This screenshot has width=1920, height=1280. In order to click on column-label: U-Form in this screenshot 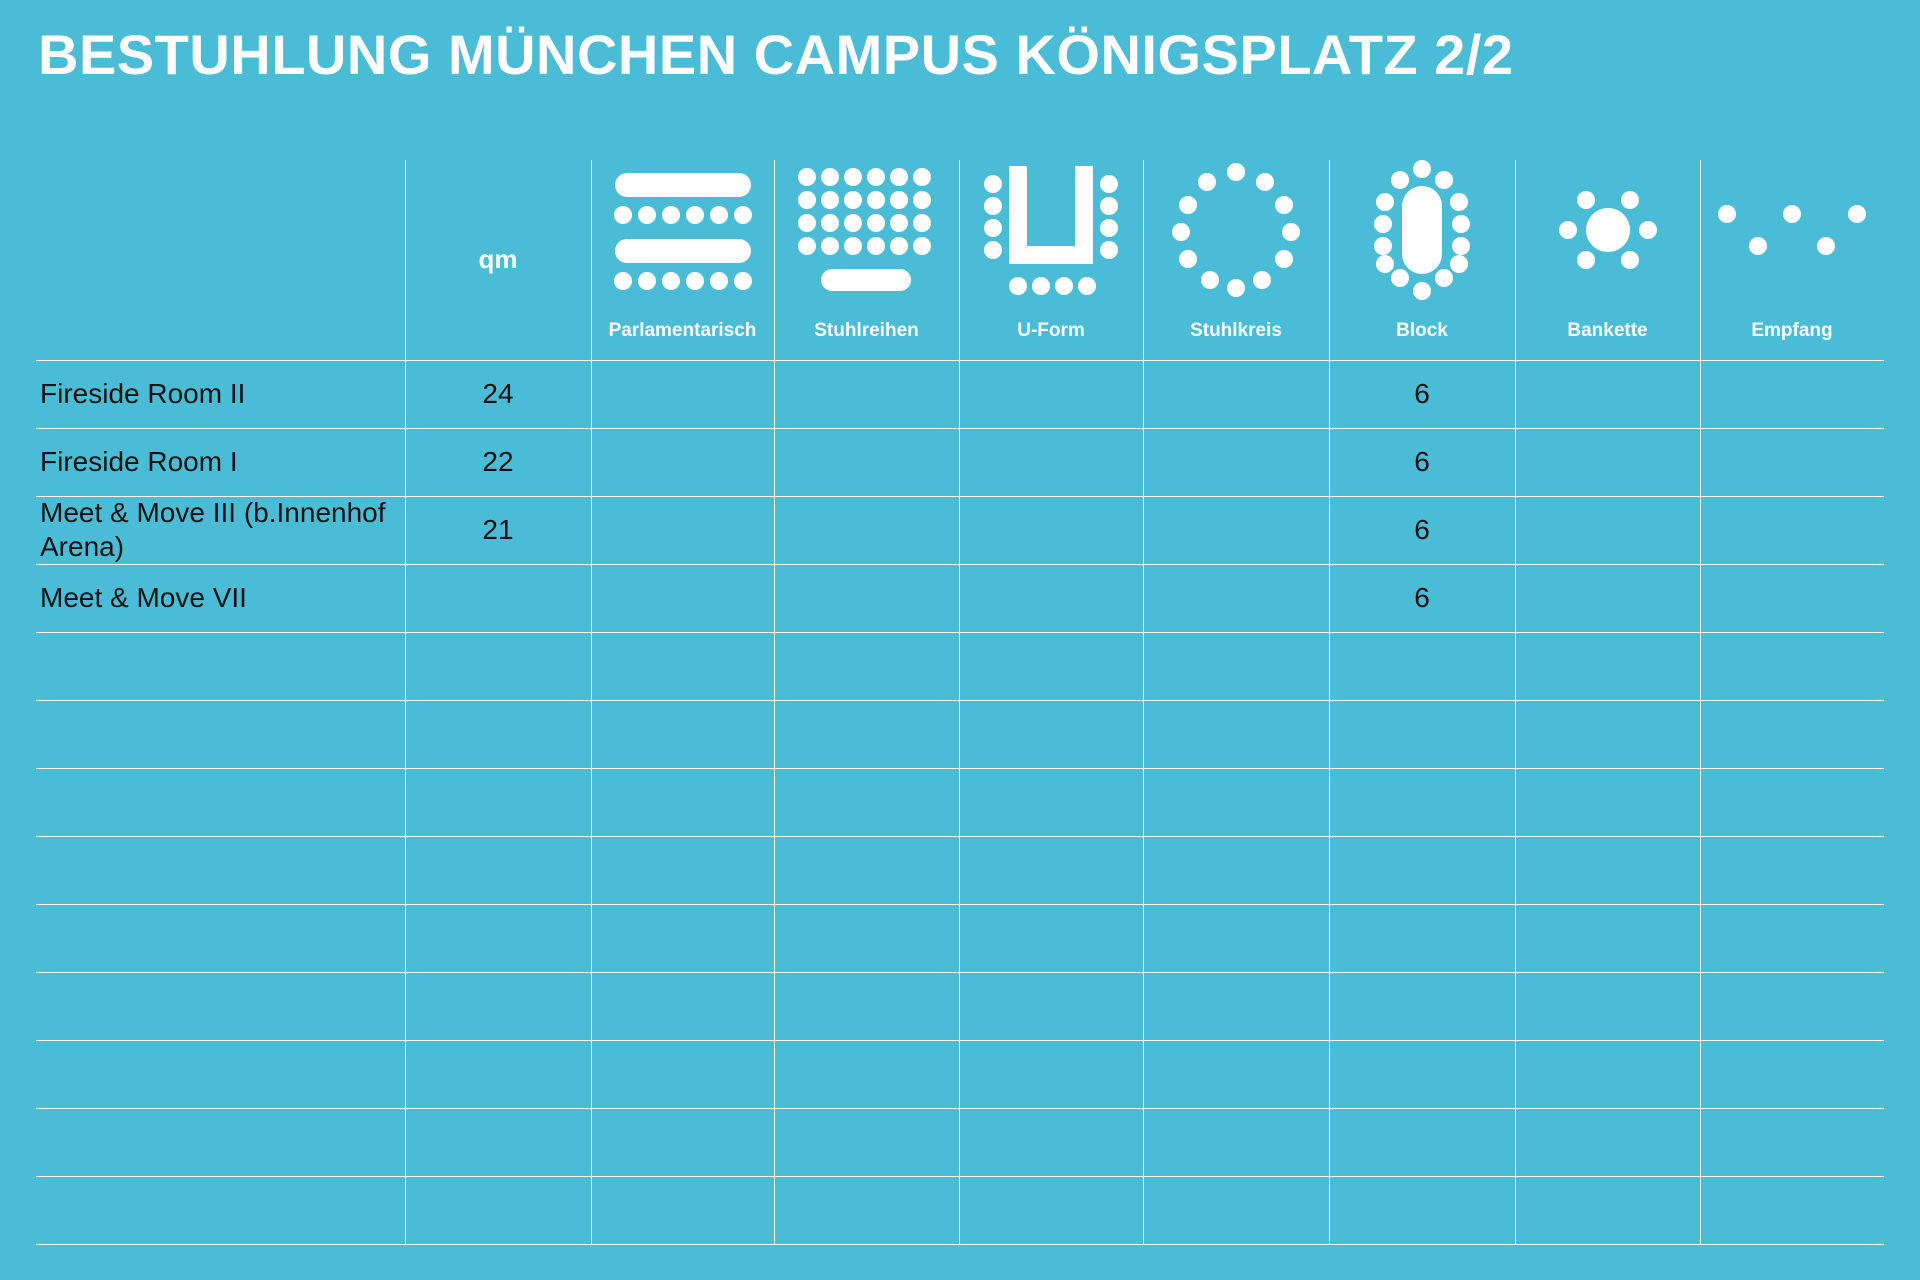, I will do `click(1051, 330)`.